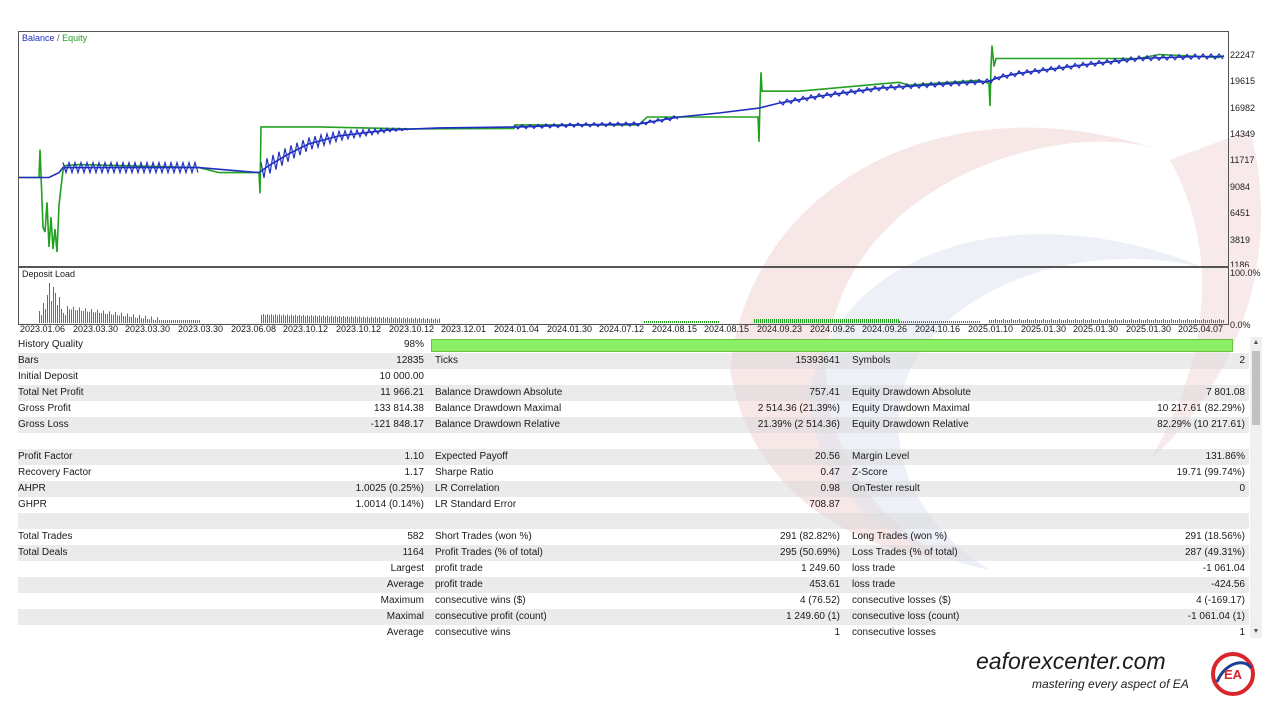  I want to click on date-label: 2023.03.30, so click(96, 329).